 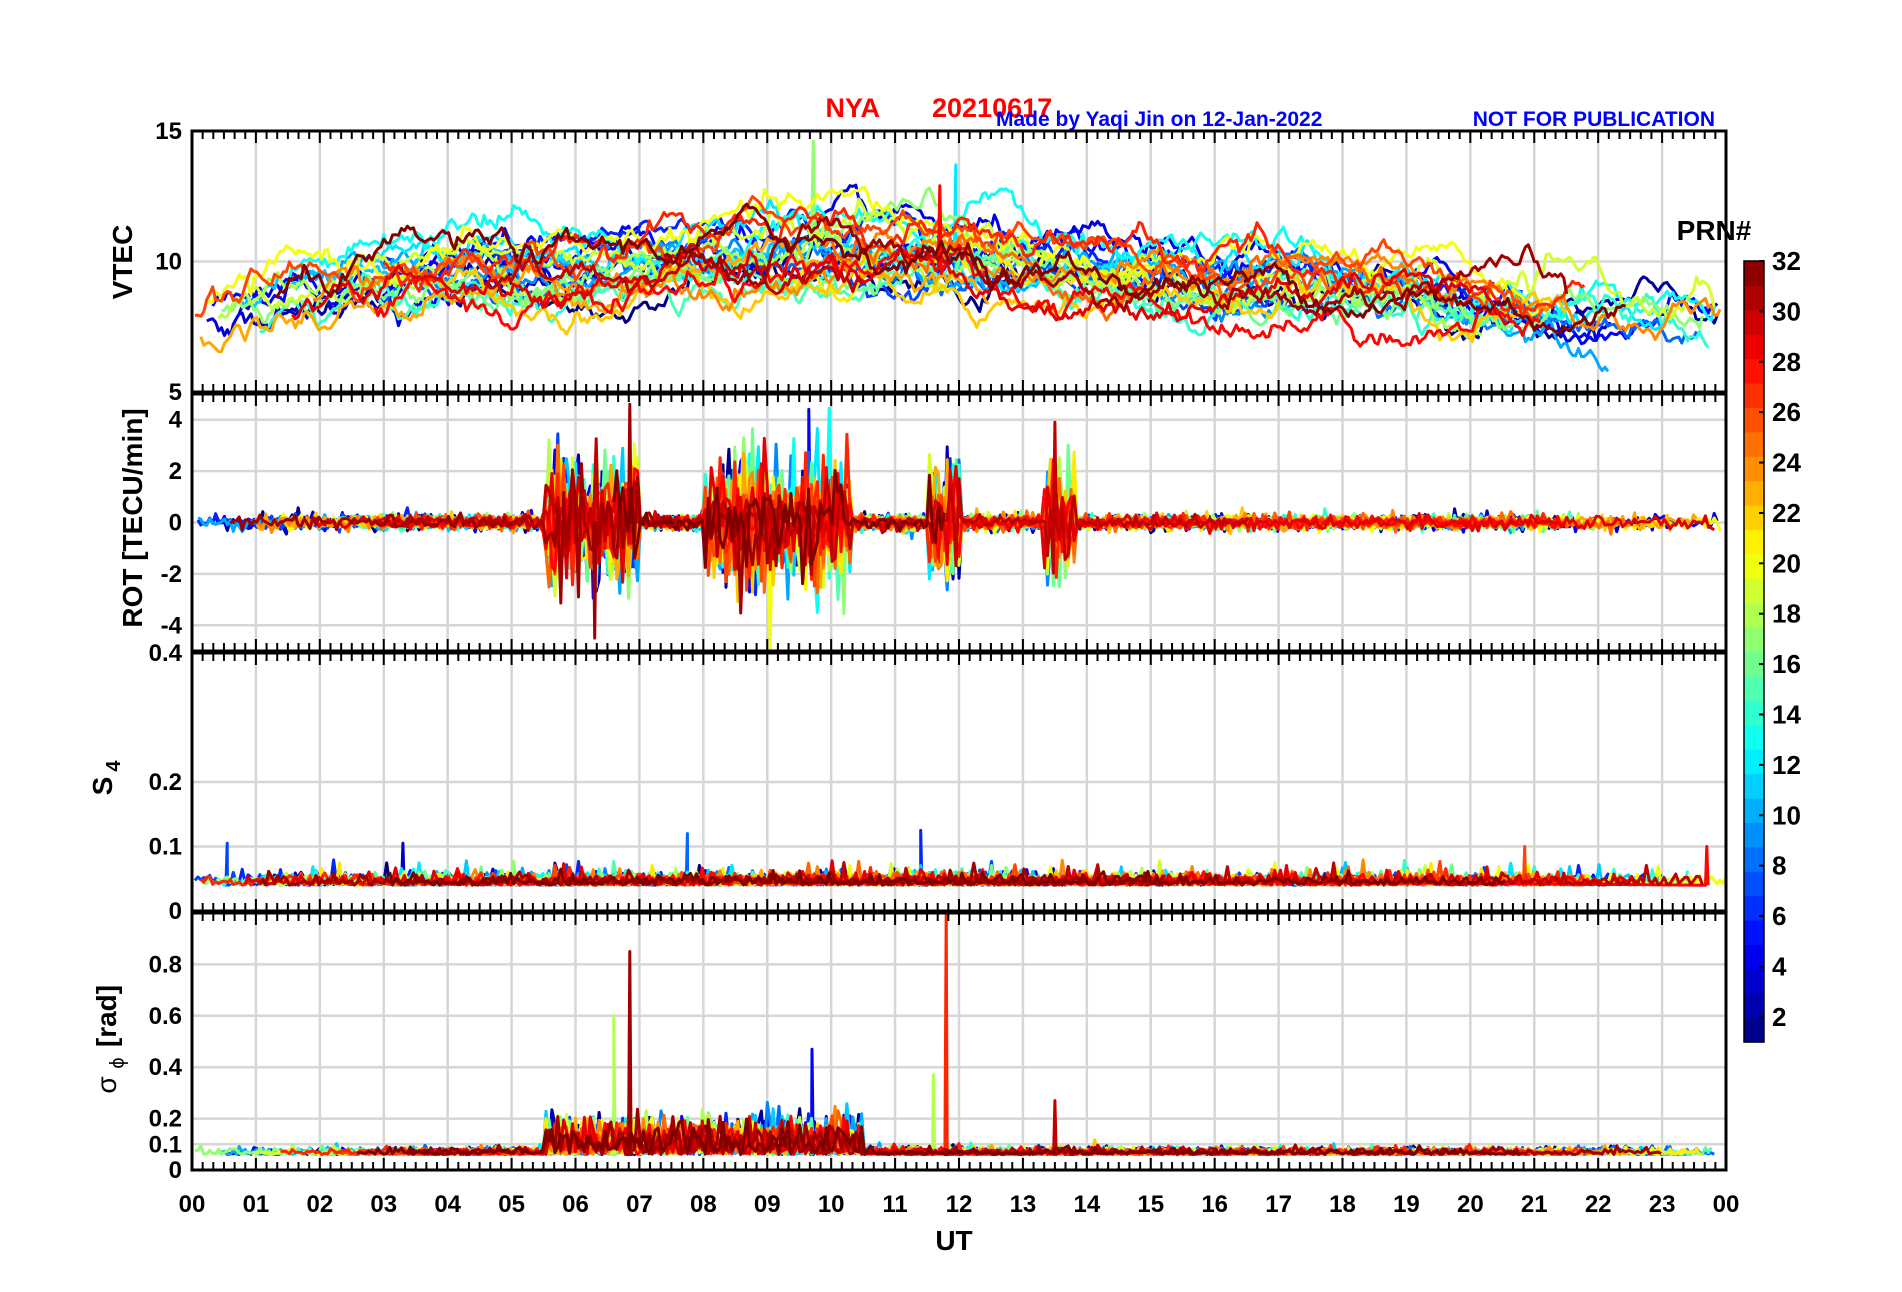 I want to click on y-tick-label-sigma_phi: 0.2, so click(x=165, y=1119).